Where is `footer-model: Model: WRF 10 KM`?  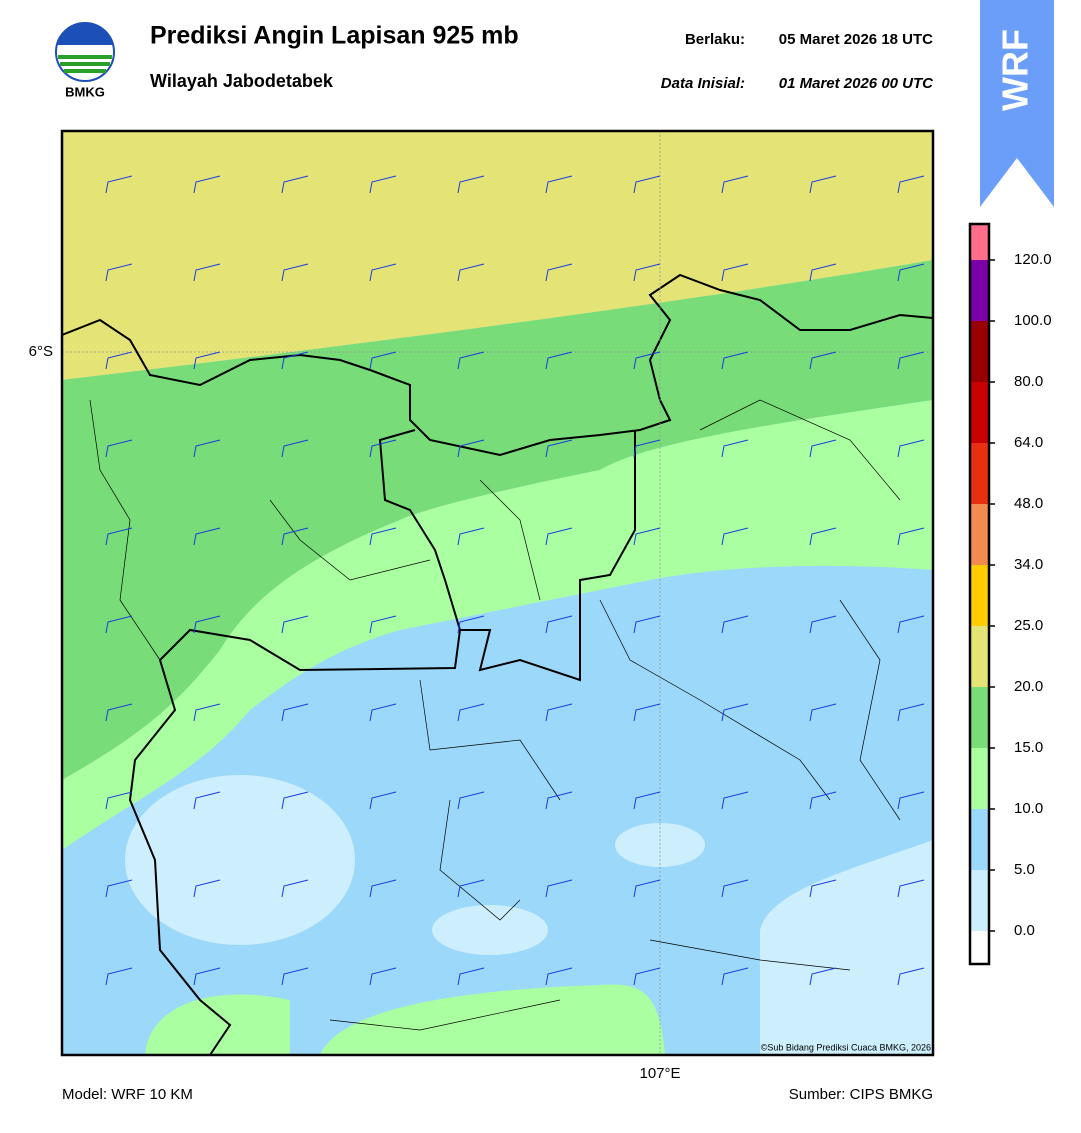 footer-model: Model: WRF 10 KM is located at coordinates (127, 1094).